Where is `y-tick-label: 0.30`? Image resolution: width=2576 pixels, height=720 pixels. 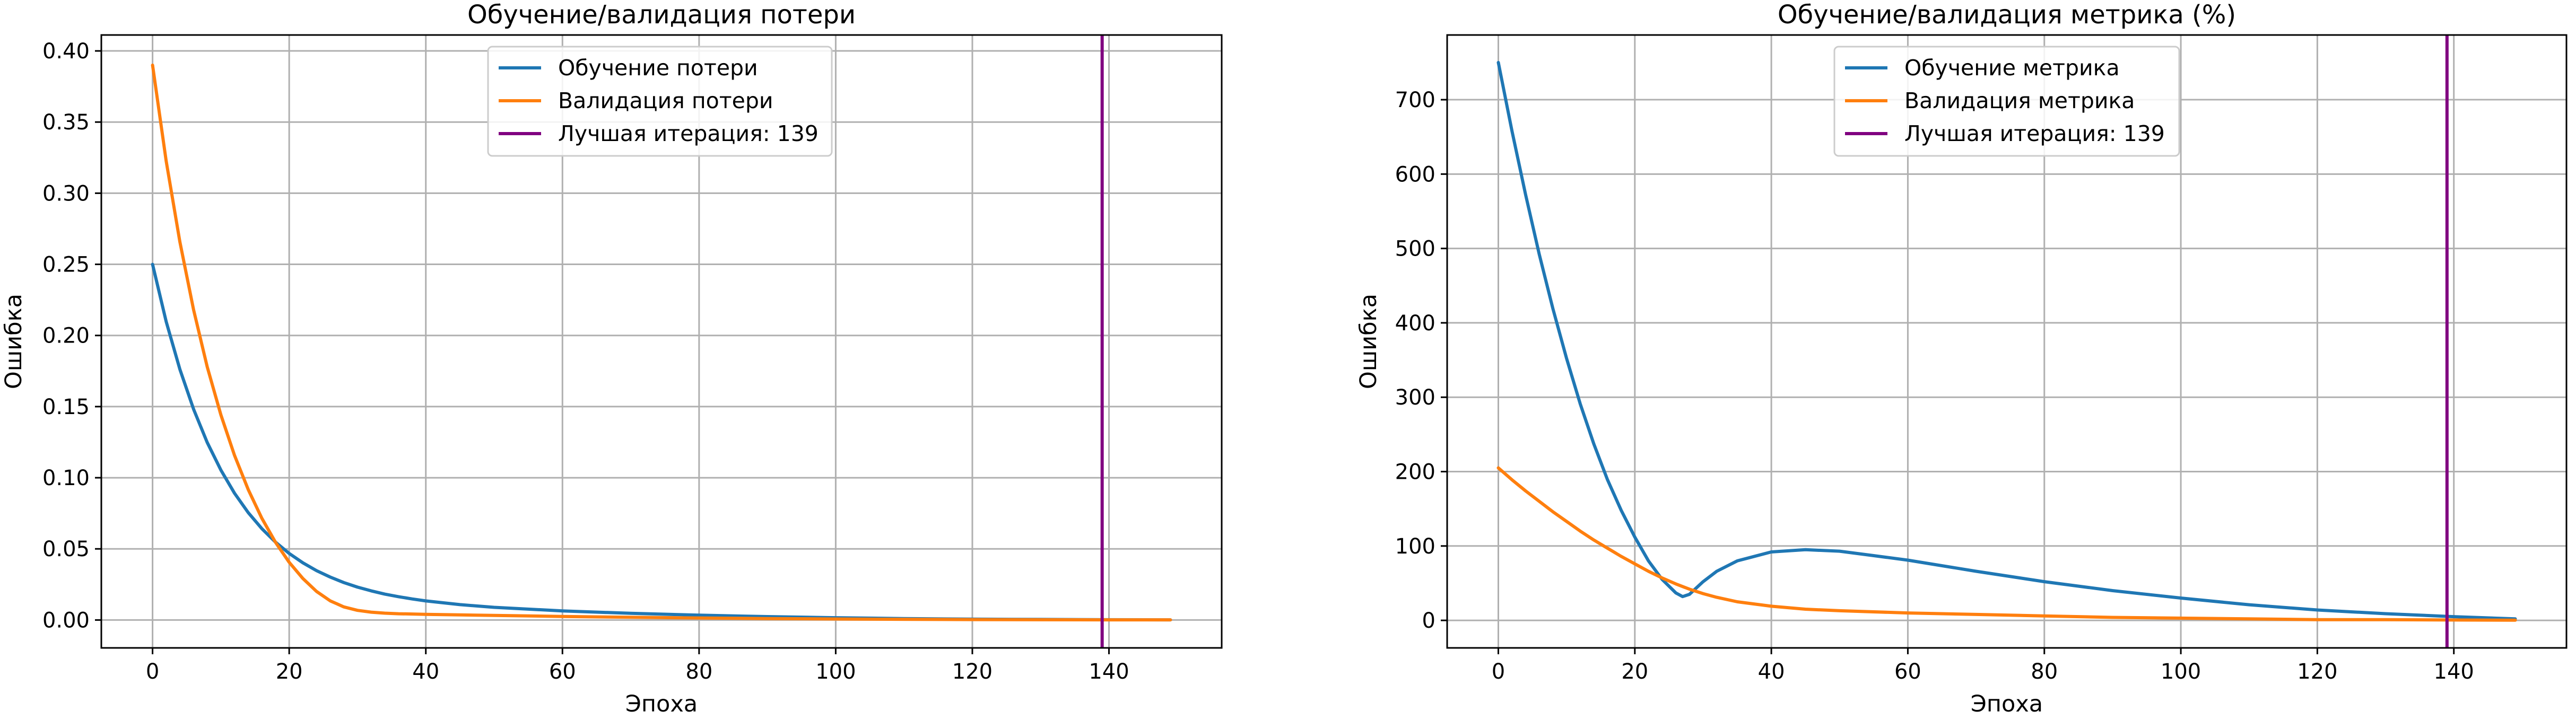
y-tick-label: 0.30 is located at coordinates (66, 193).